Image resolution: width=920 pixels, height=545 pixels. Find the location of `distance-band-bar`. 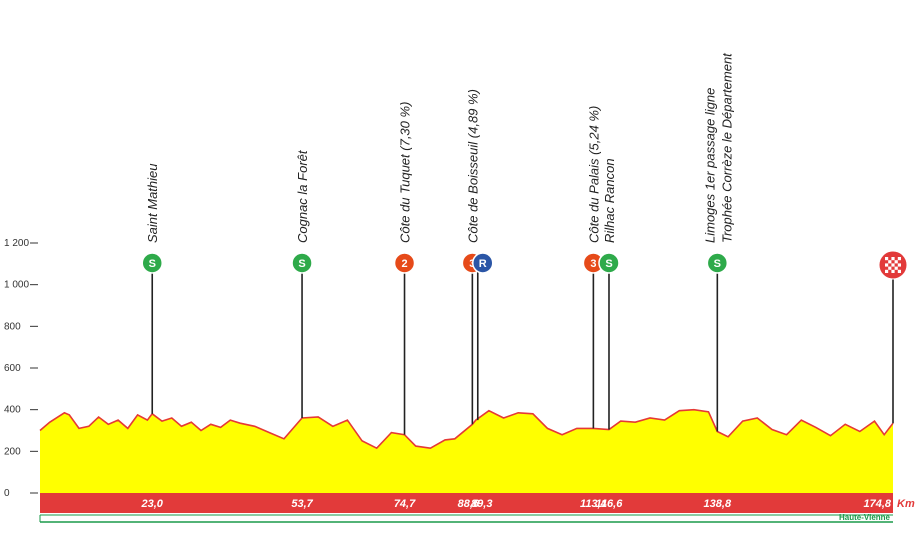

distance-band-bar is located at coordinates (466, 503).